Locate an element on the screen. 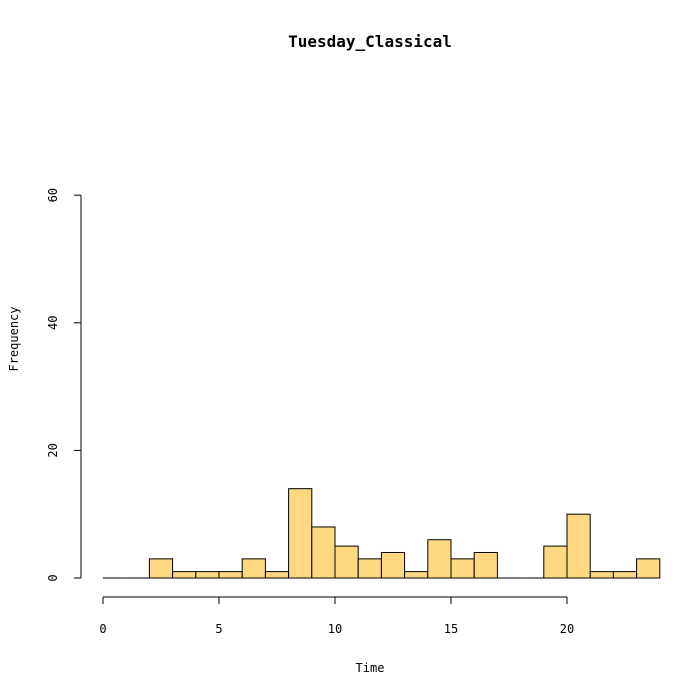 The height and width of the screenshot is (699, 699). y-tick-label: 60 is located at coordinates (53, 195).